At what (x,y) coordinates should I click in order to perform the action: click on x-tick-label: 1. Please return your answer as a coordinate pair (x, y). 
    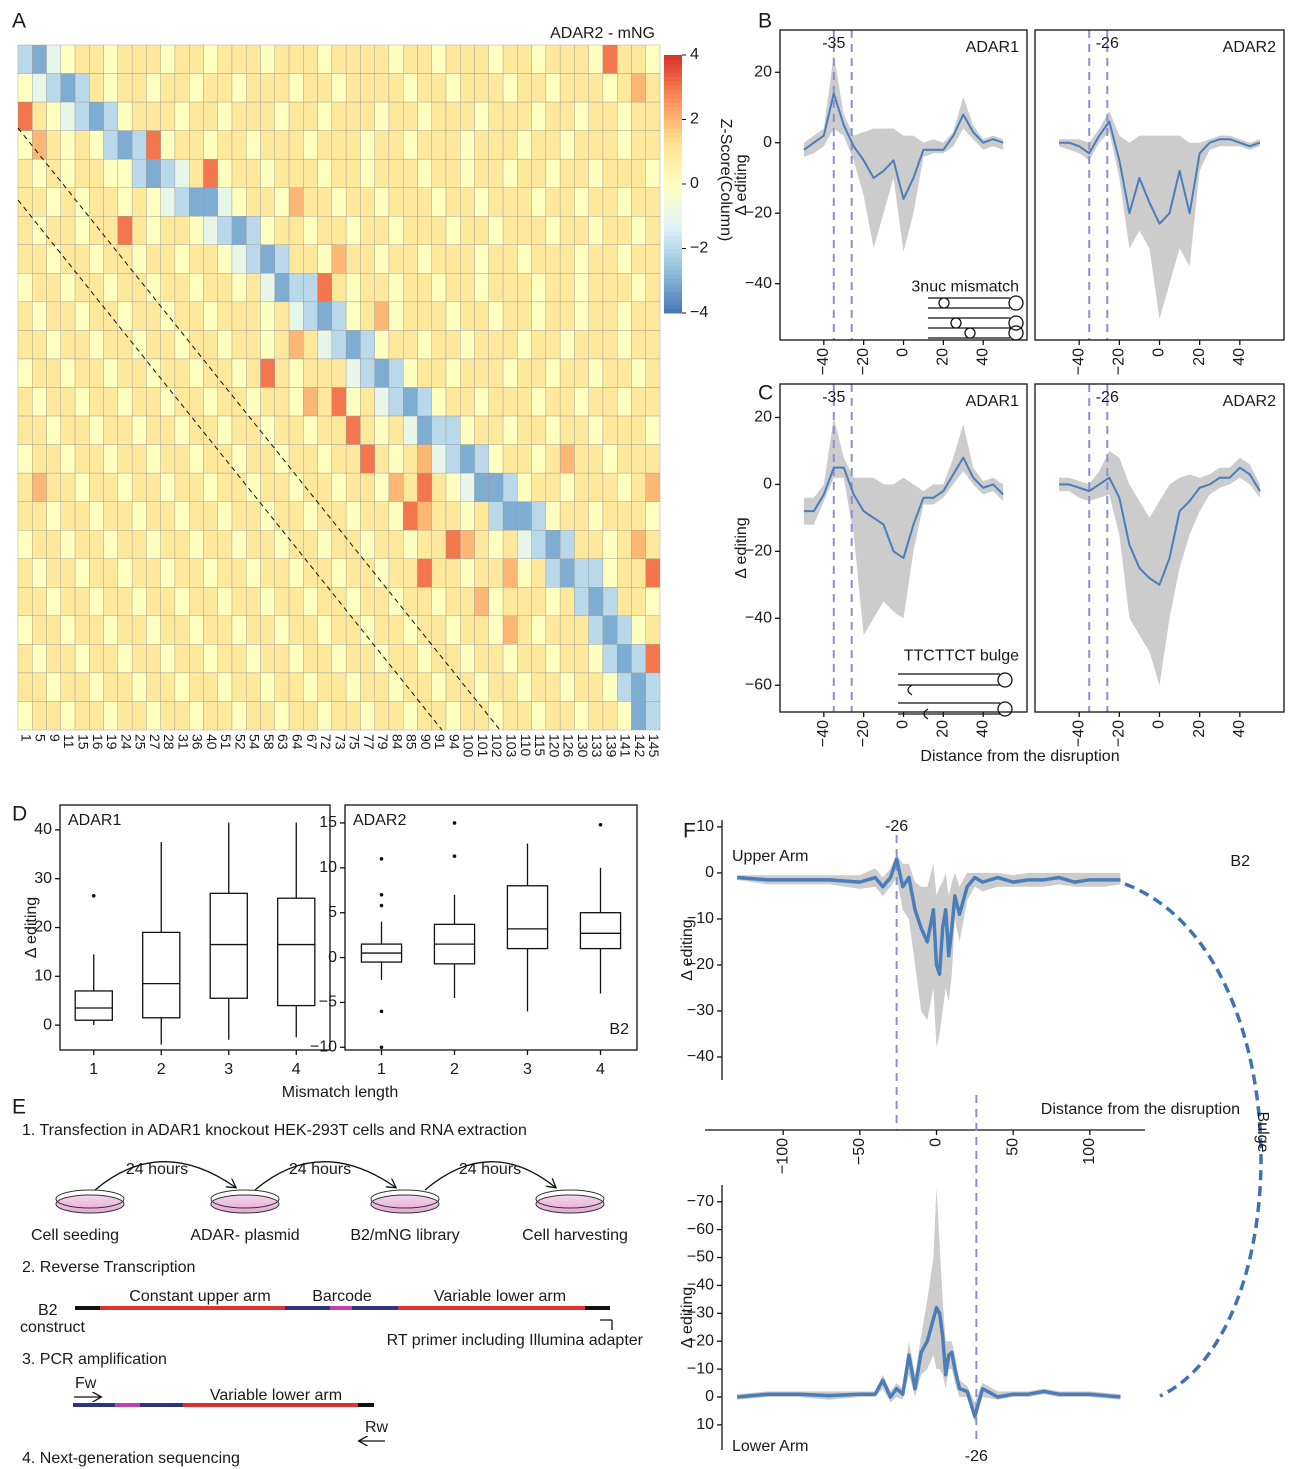
    Looking at the image, I should click on (381, 1069).